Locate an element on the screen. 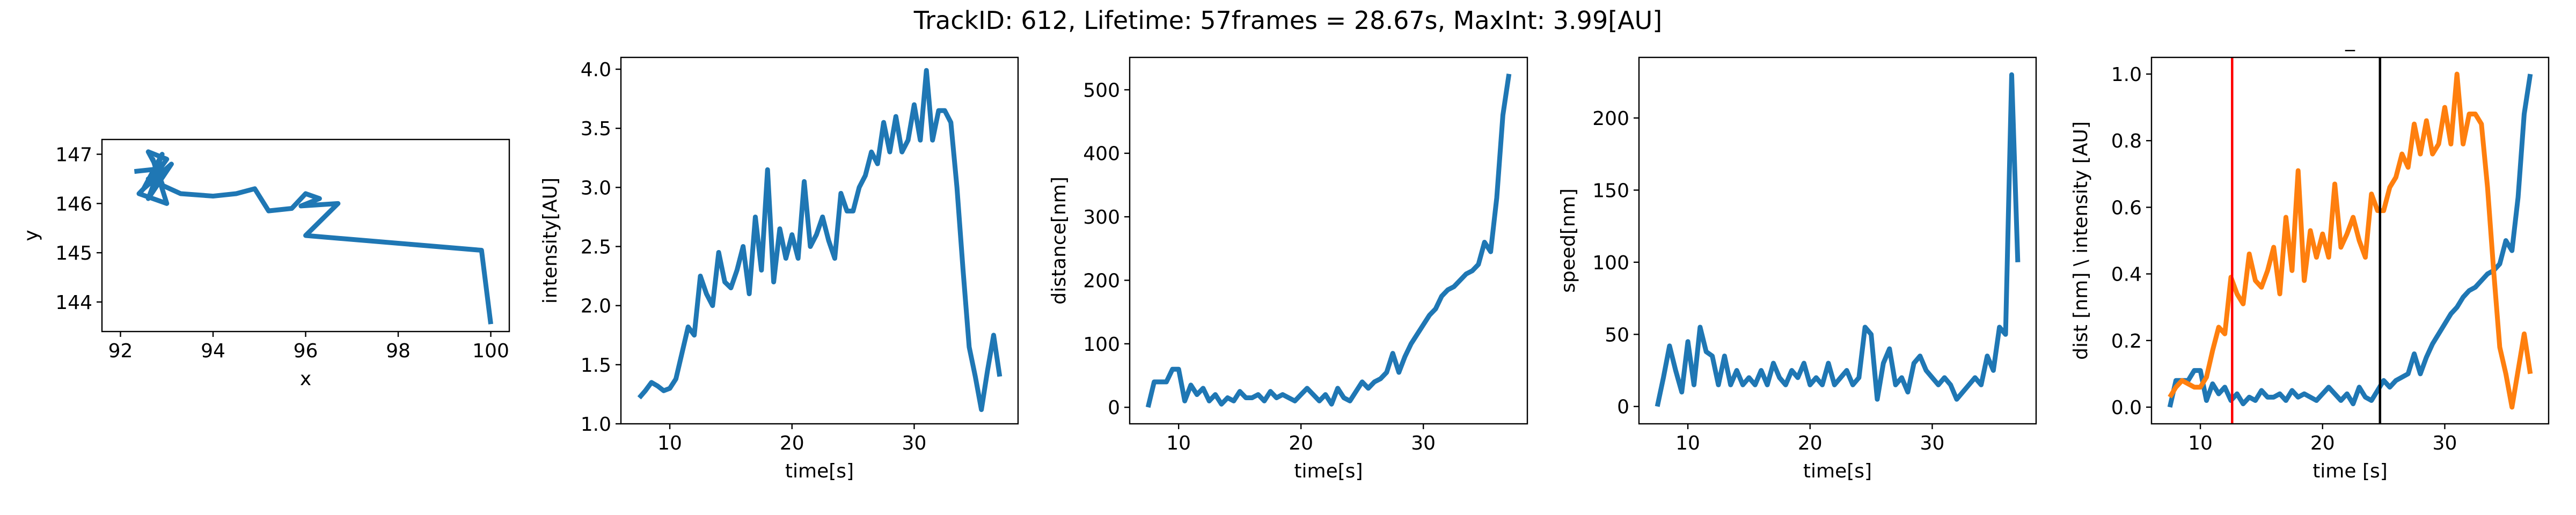 Image resolution: width=2576 pixels, height=515 pixels. x-axis-label: x is located at coordinates (305, 379).